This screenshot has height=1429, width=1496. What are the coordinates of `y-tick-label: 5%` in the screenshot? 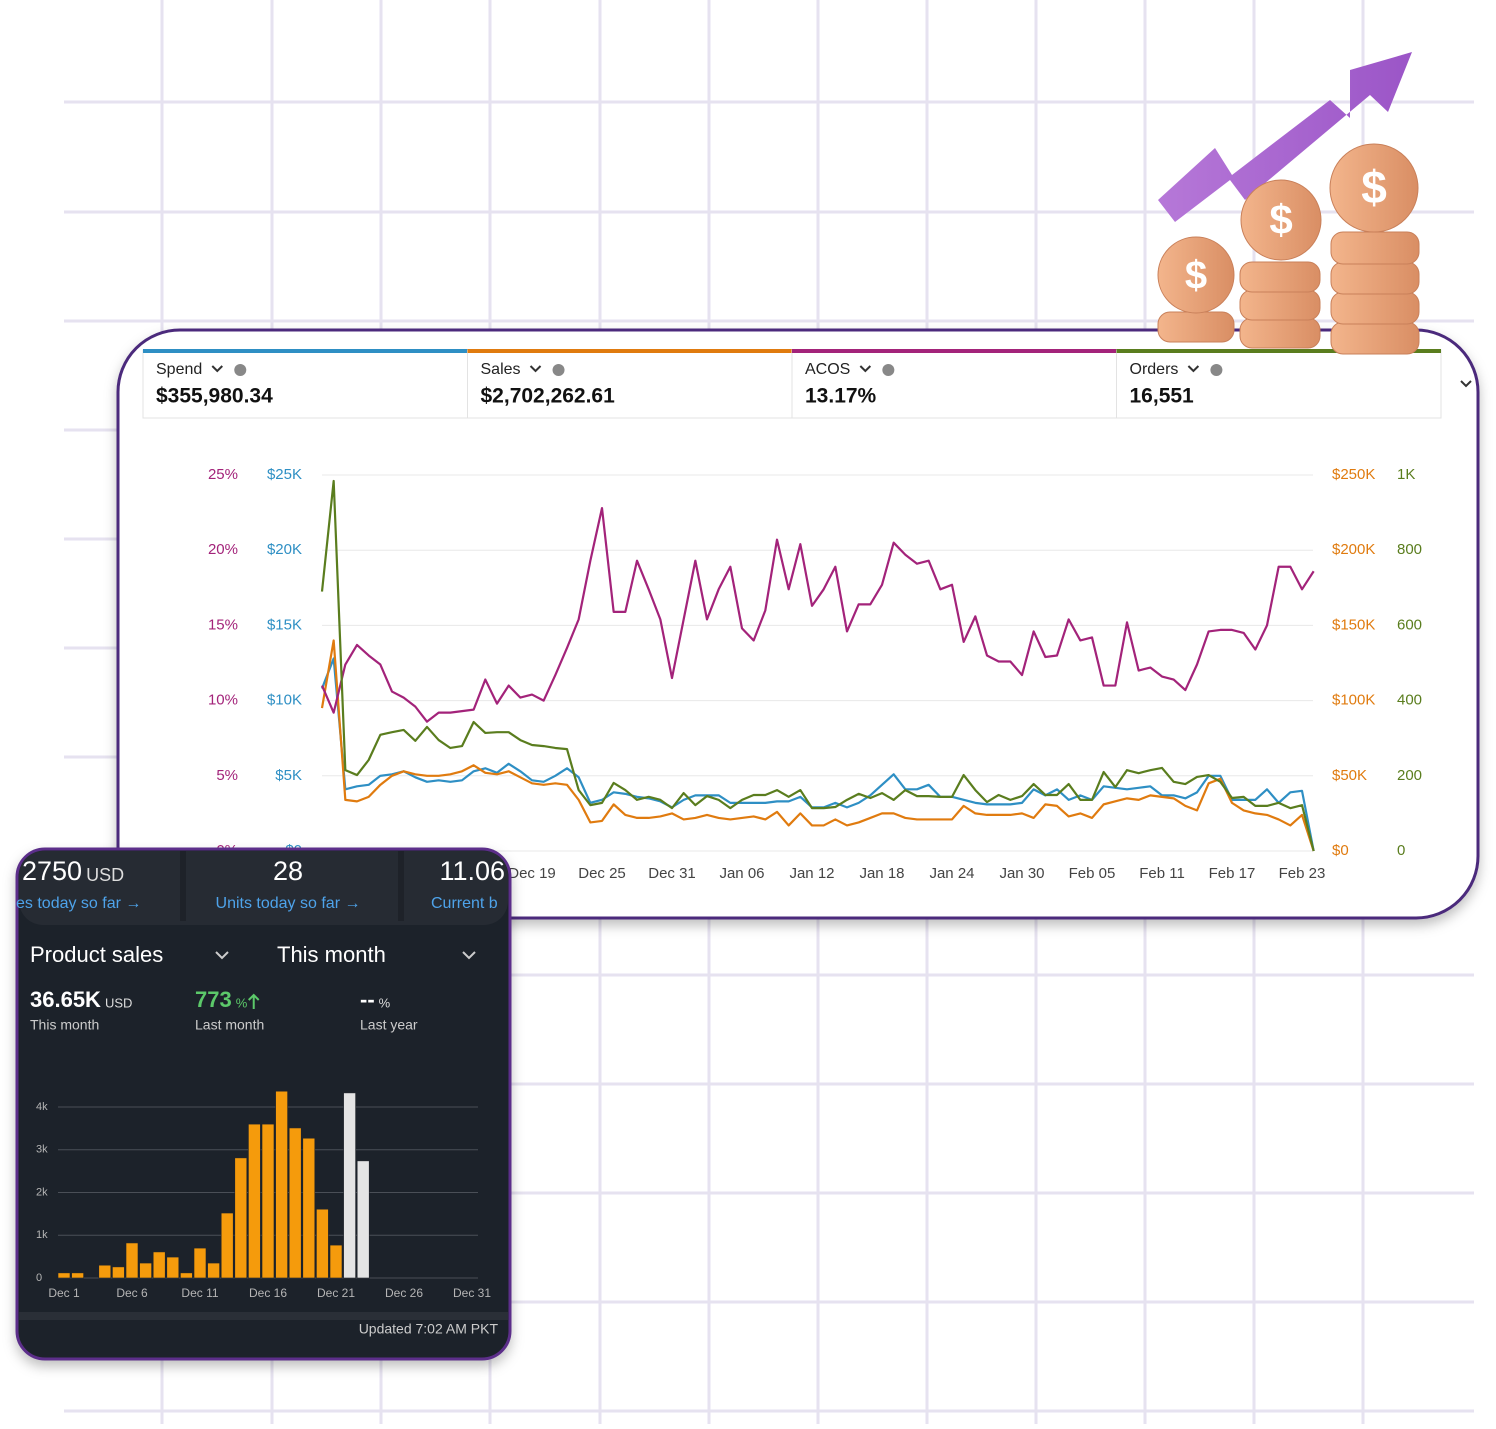 It's located at (227, 775).